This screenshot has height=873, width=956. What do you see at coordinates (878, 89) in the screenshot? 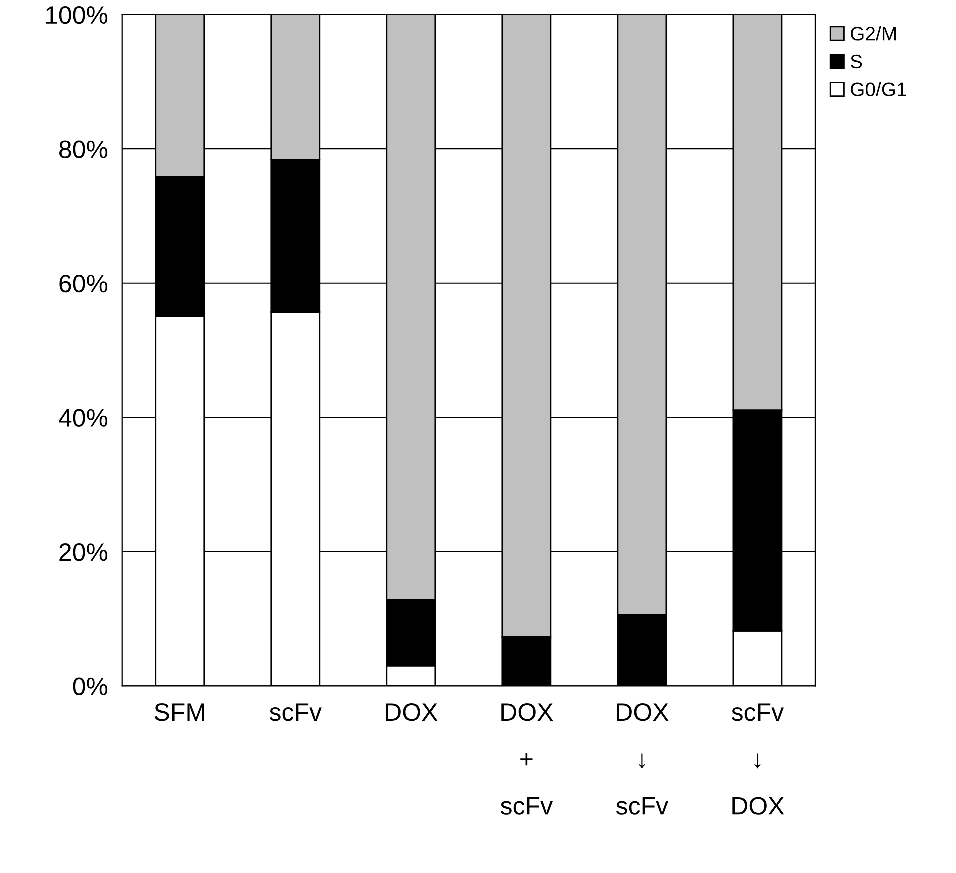
I see `legend-label: G0/G1` at bounding box center [878, 89].